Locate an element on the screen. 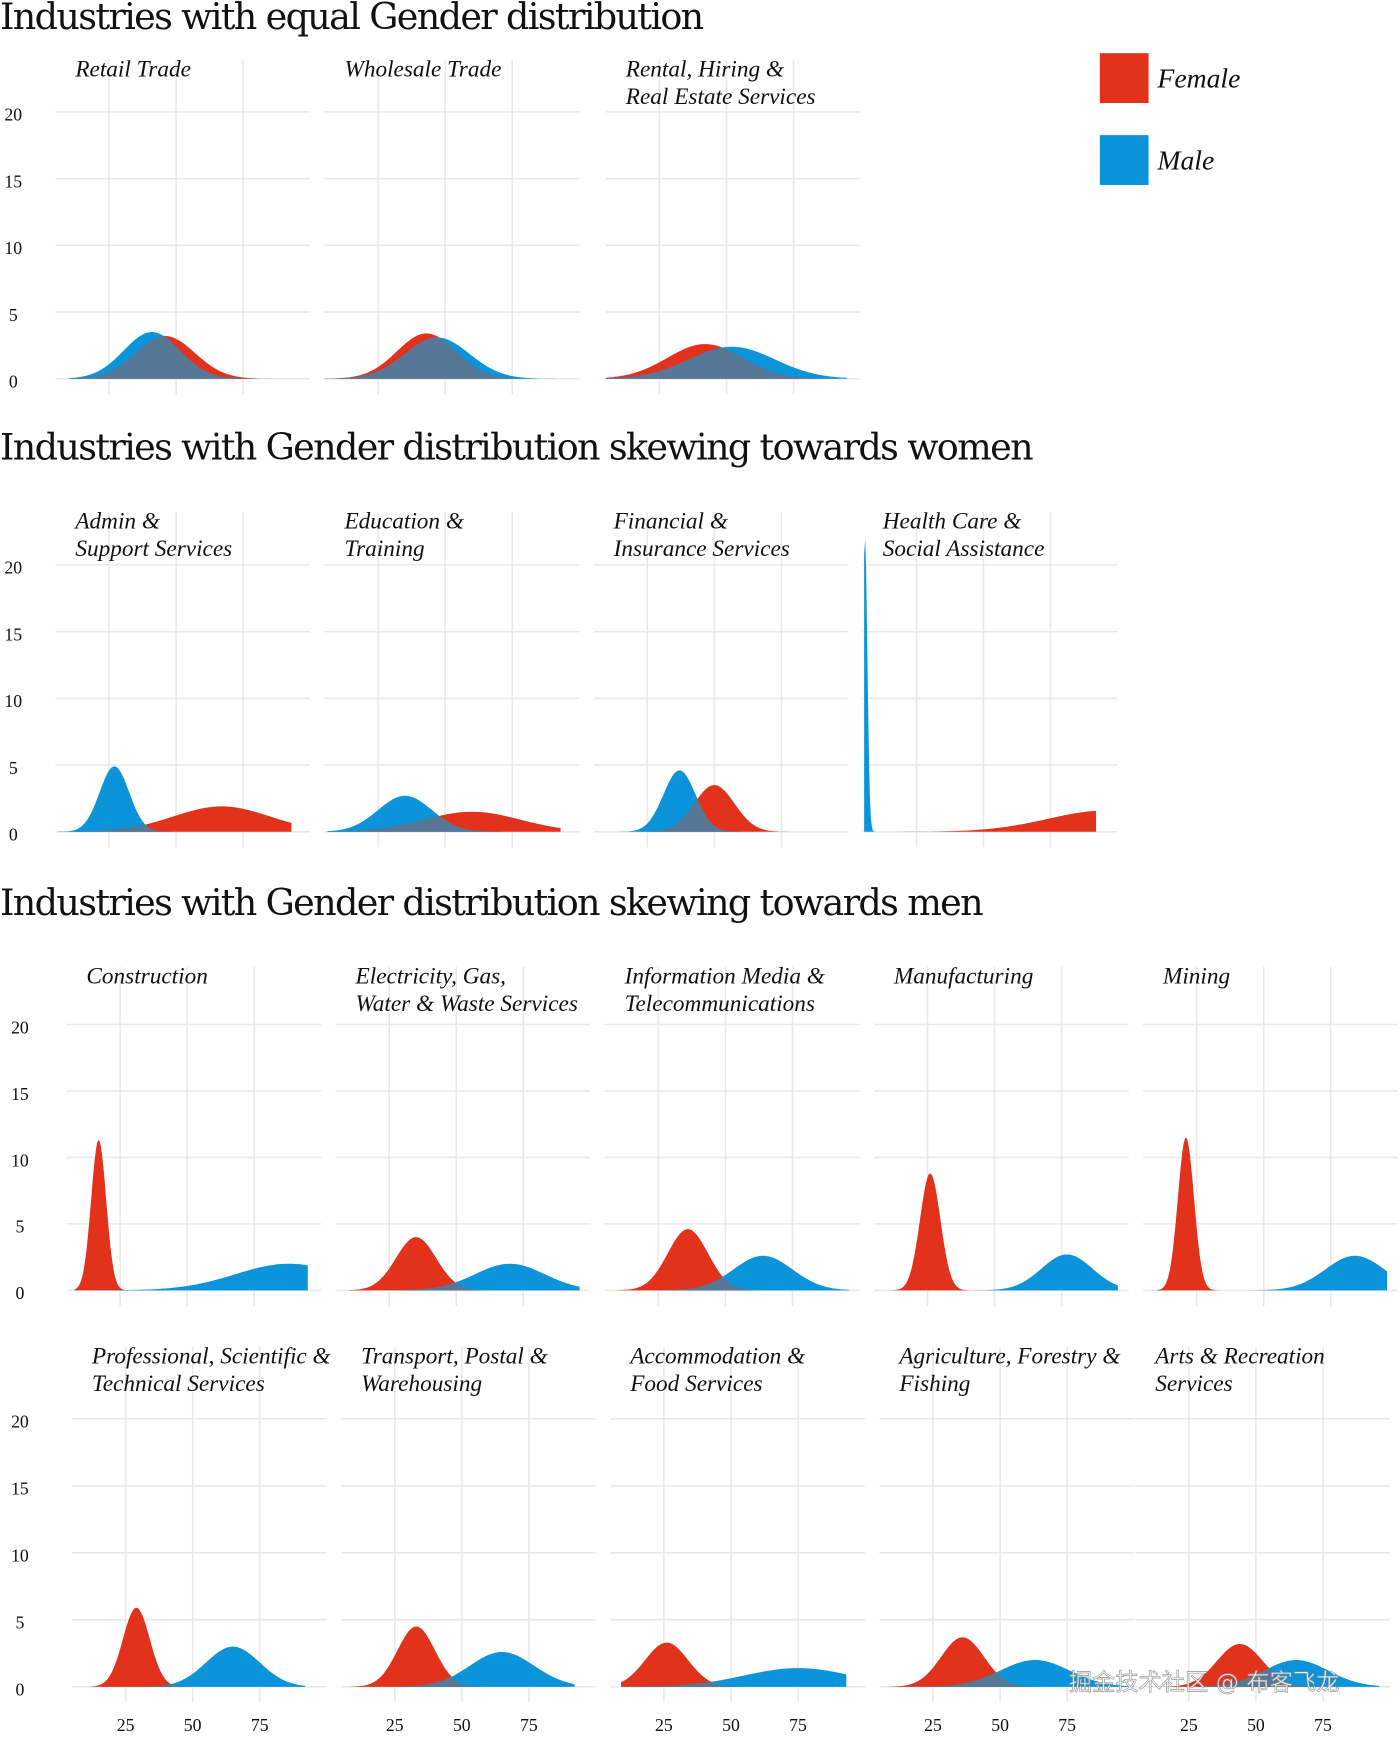  panel-title: Wholesale Trade is located at coordinates (422, 69).